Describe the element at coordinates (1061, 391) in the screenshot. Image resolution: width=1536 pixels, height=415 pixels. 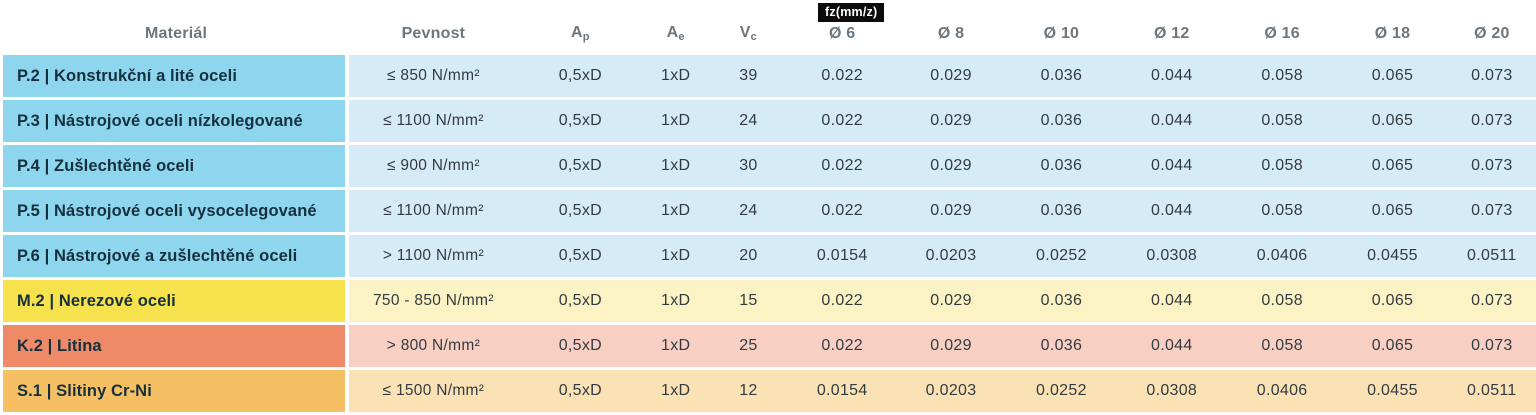
I see `fz-cell: 0.0252` at that location.